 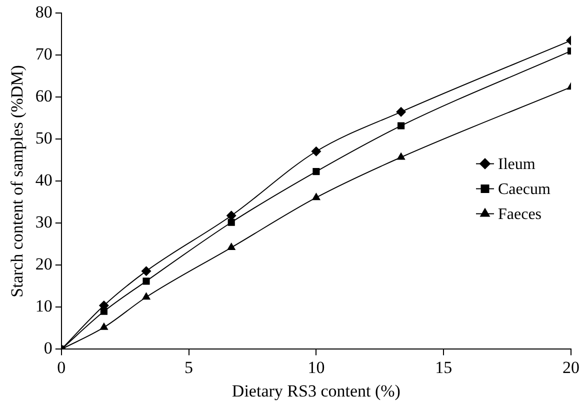 I want to click on x-tick-label: 0, so click(x=61, y=367).